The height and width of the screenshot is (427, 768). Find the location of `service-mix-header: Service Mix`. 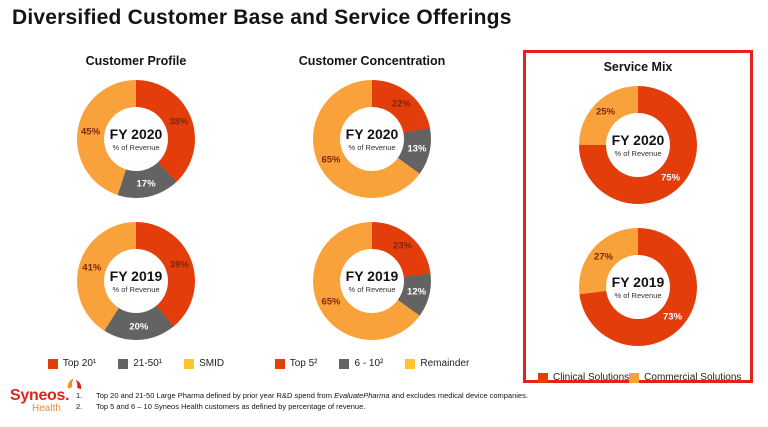

service-mix-header: Service Mix is located at coordinates (638, 67).